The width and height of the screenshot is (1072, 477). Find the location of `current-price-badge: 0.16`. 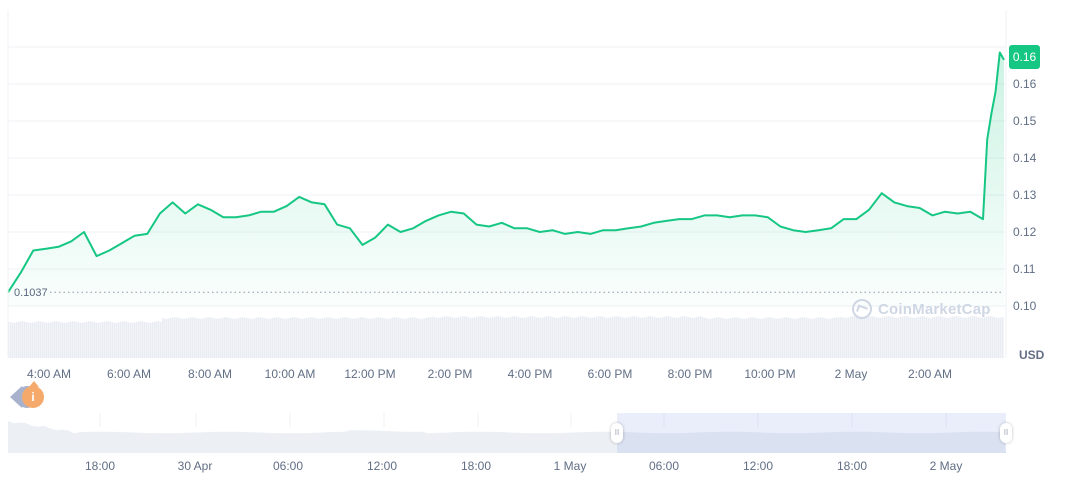

current-price-badge: 0.16 is located at coordinates (1024, 57).